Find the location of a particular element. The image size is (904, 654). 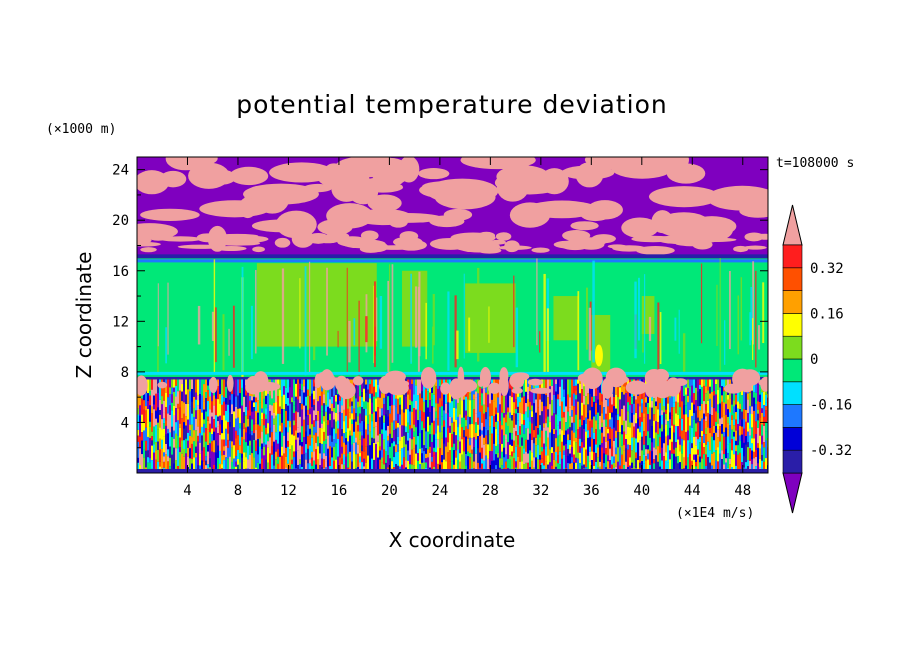

y-tick-label: 12 is located at coordinates (120, 322).